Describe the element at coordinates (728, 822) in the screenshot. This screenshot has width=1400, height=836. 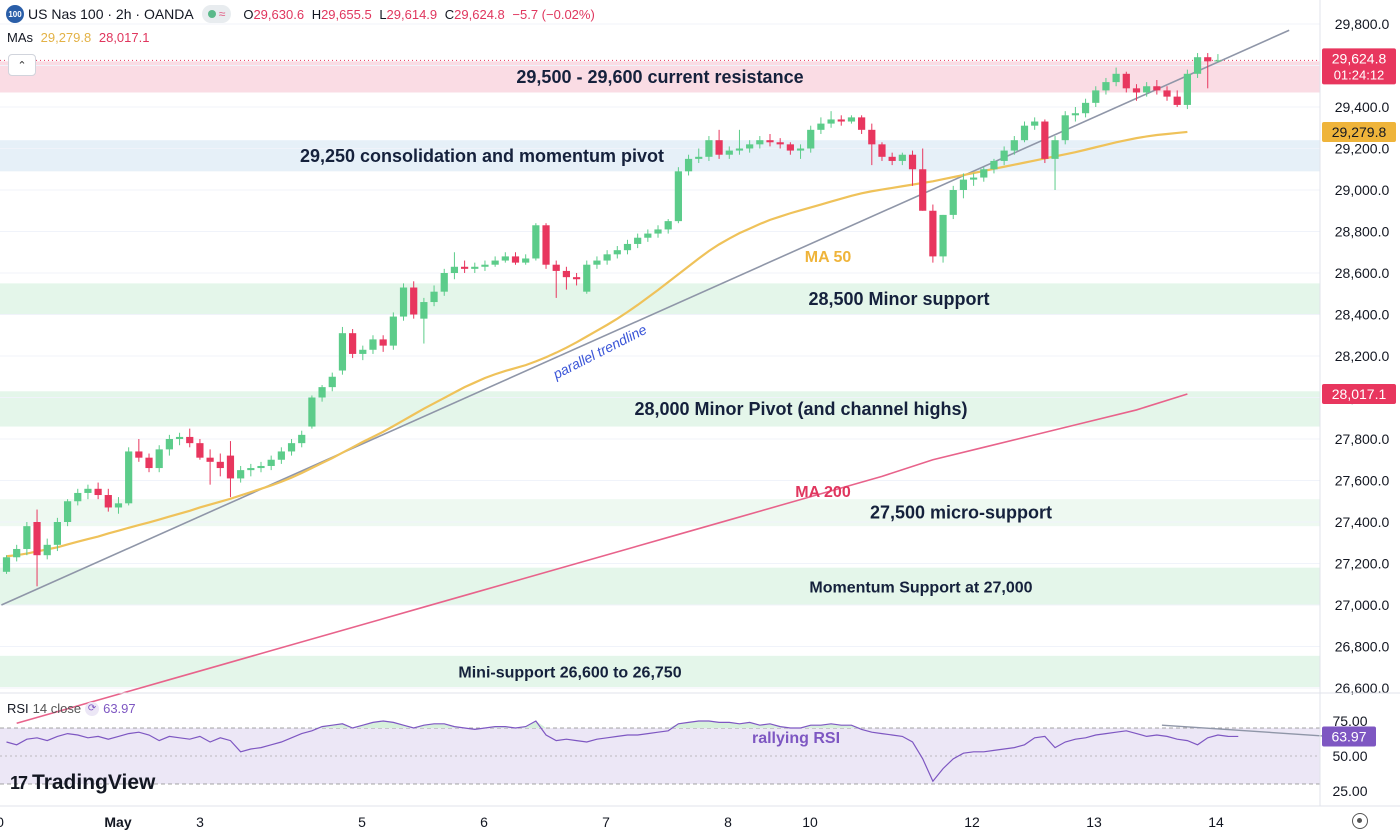
I see `time-tick-label: 8` at that location.